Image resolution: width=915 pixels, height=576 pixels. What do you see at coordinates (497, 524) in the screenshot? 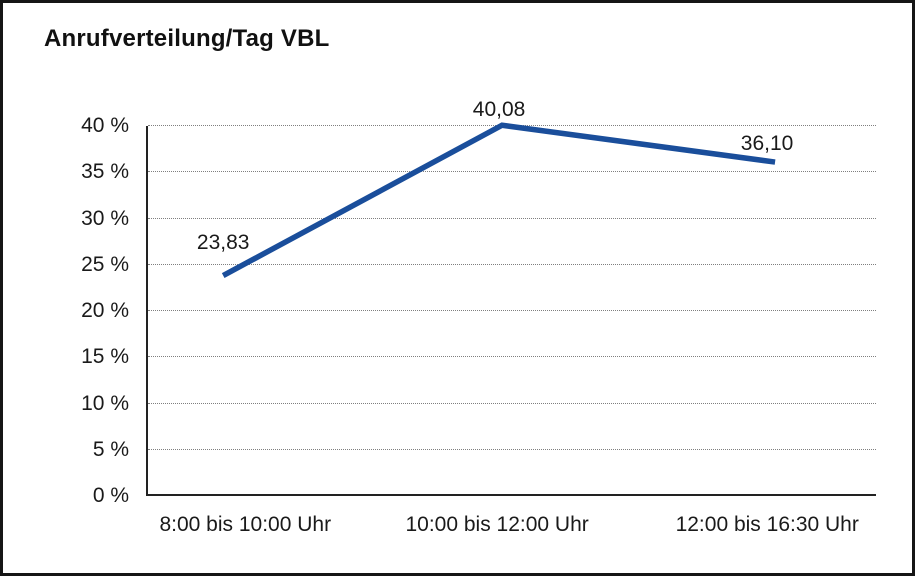
I see `x-axis-category-label: 10:00 bis 12:00 Uhr` at bounding box center [497, 524].